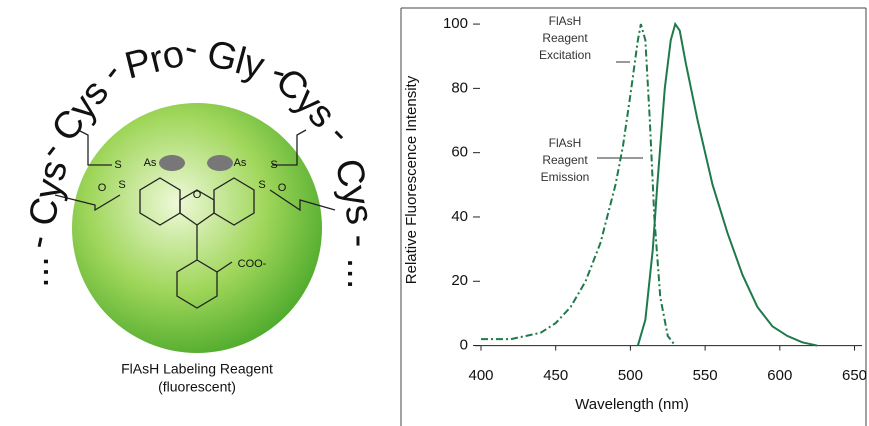 The height and width of the screenshot is (426, 869). Describe the element at coordinates (854, 375) in the screenshot. I see `x-tick-label: 650` at that location.